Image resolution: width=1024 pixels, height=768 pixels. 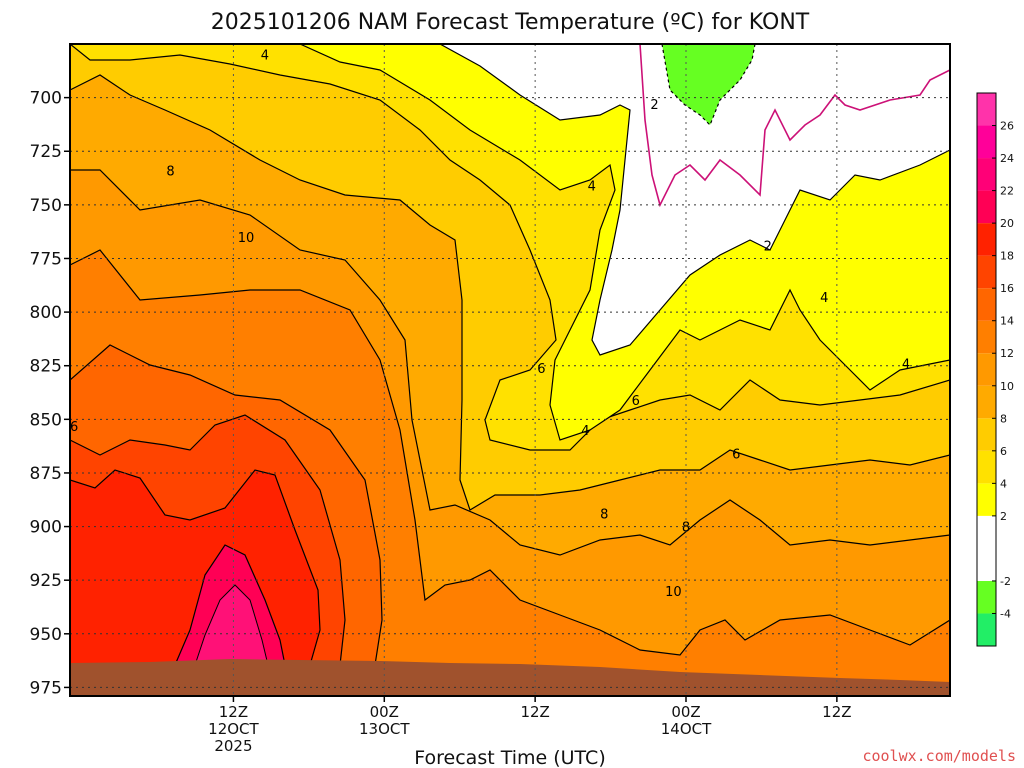 I want to click on colorbar-tick-label: 8, so click(x=1003, y=418).